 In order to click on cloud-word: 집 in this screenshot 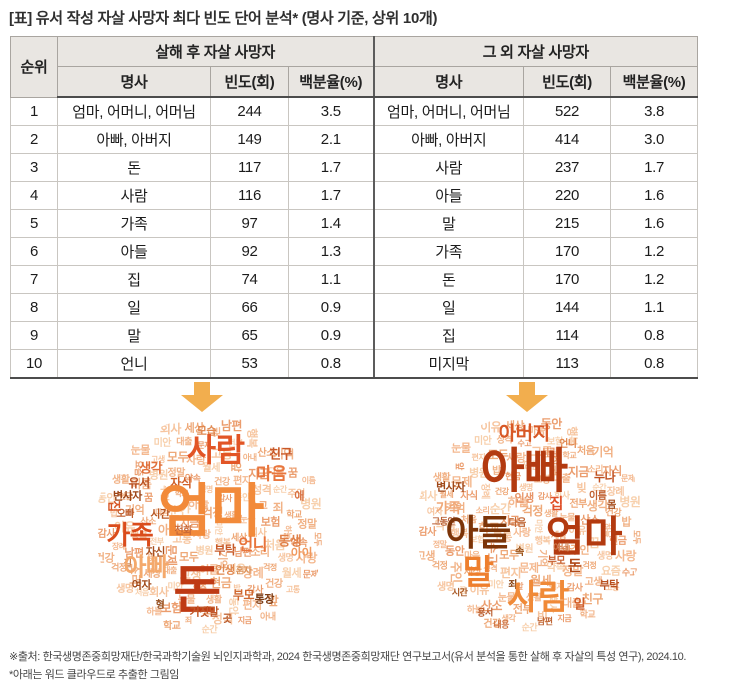, I will do `click(556, 504)`.